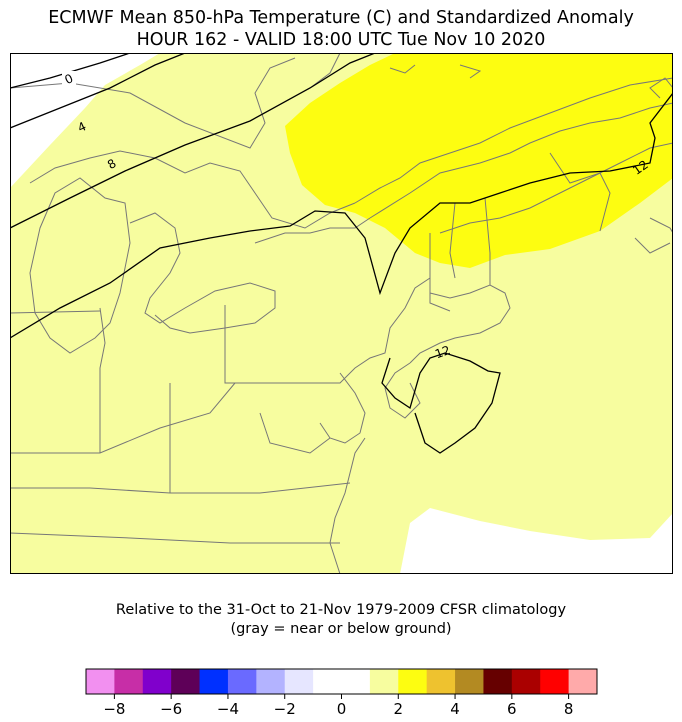 The width and height of the screenshot is (682, 722). I want to click on colorbar-tick-label: 6, so click(512, 709).